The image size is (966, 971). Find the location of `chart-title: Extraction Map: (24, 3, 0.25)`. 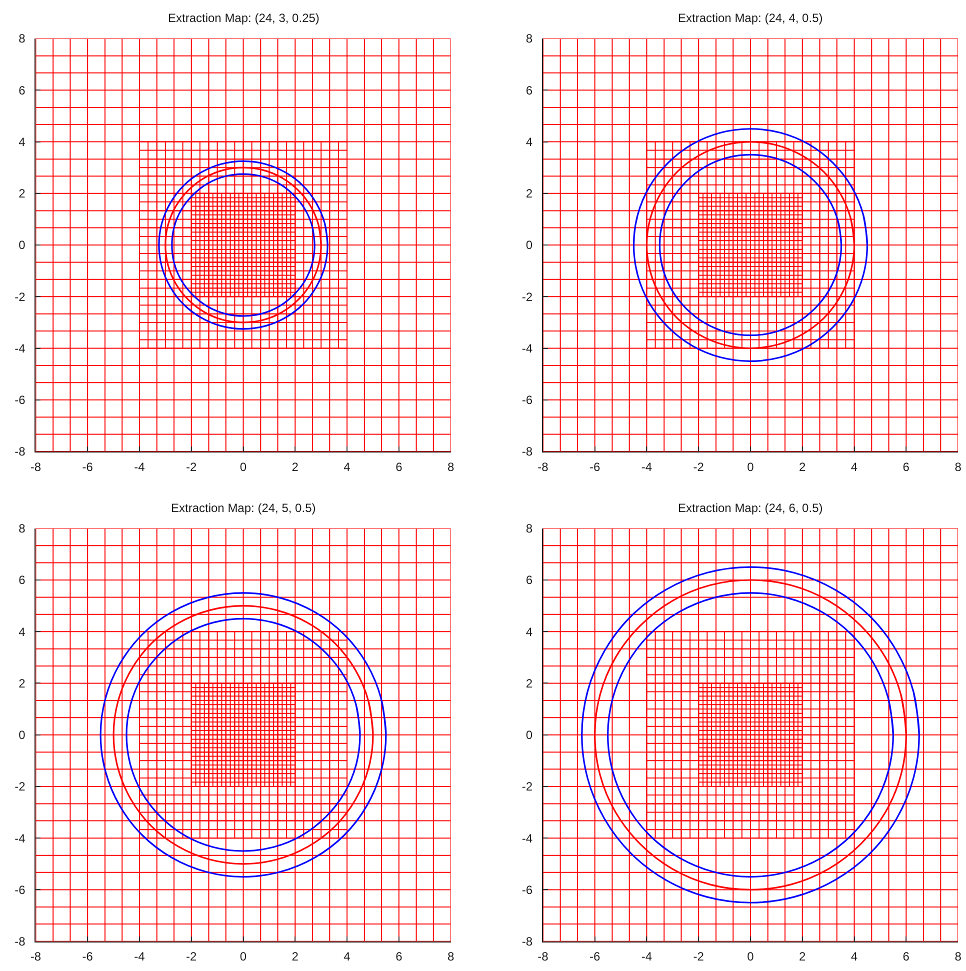

chart-title: Extraction Map: (24, 3, 0.25) is located at coordinates (244, 18).